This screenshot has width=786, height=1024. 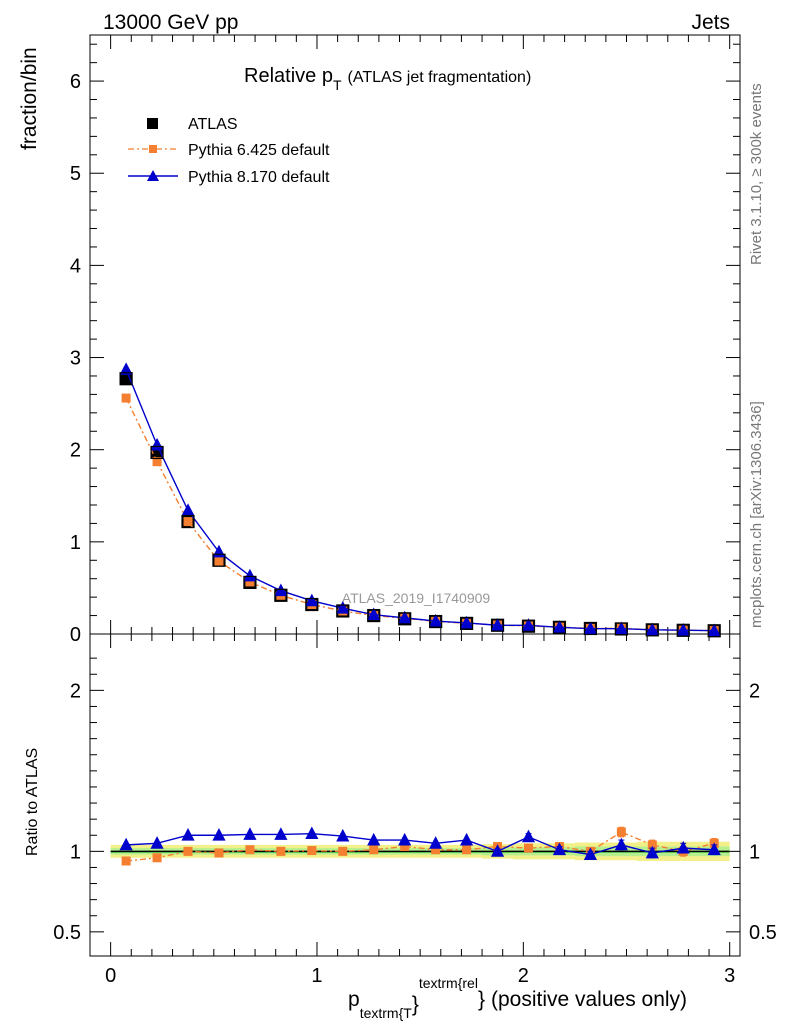 I want to click on ratio-uncertainty-band, so click(x=420, y=851).